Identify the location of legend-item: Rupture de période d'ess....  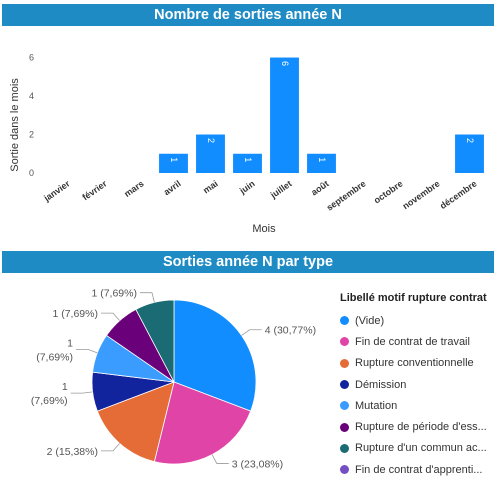
(418, 426).